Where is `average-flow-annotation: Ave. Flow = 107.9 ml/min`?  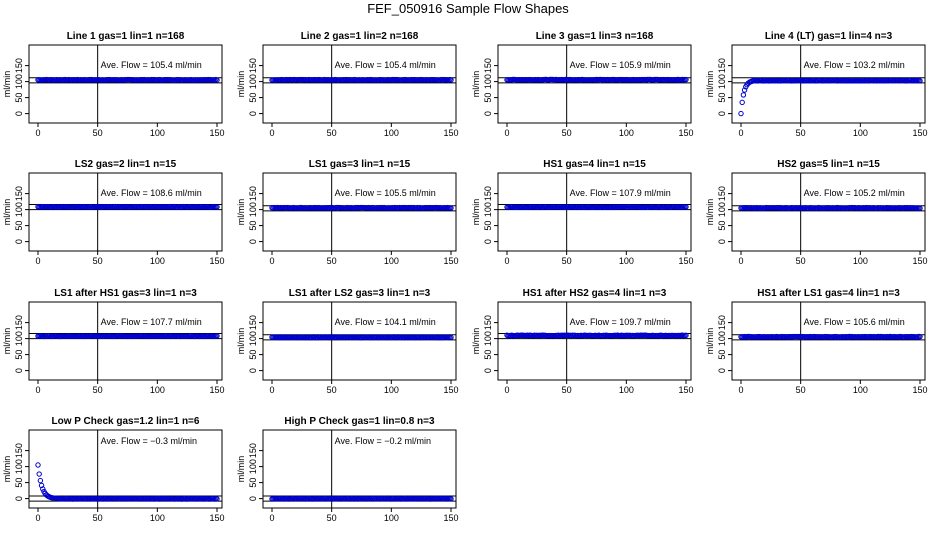
average-flow-annotation: Ave. Flow = 107.9 ml/min is located at coordinates (620, 193).